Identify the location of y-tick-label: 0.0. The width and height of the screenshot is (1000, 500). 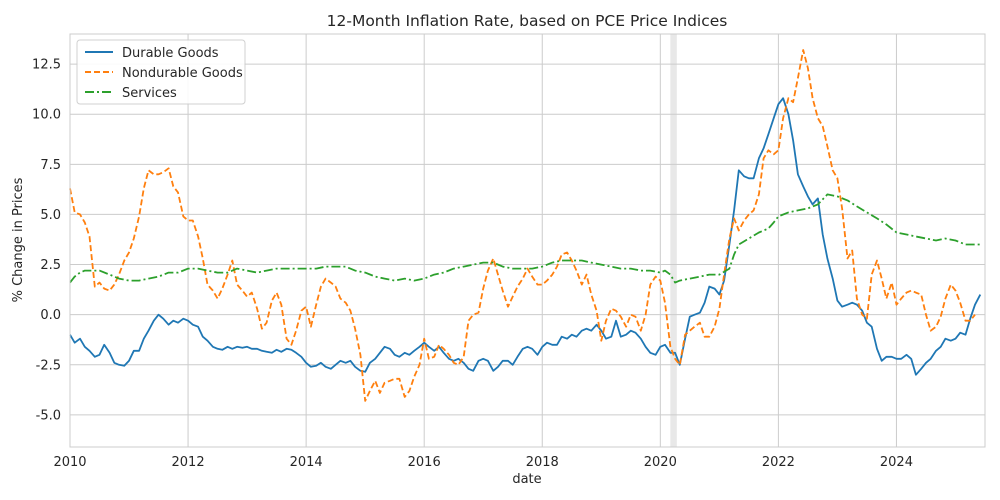
(50, 315).